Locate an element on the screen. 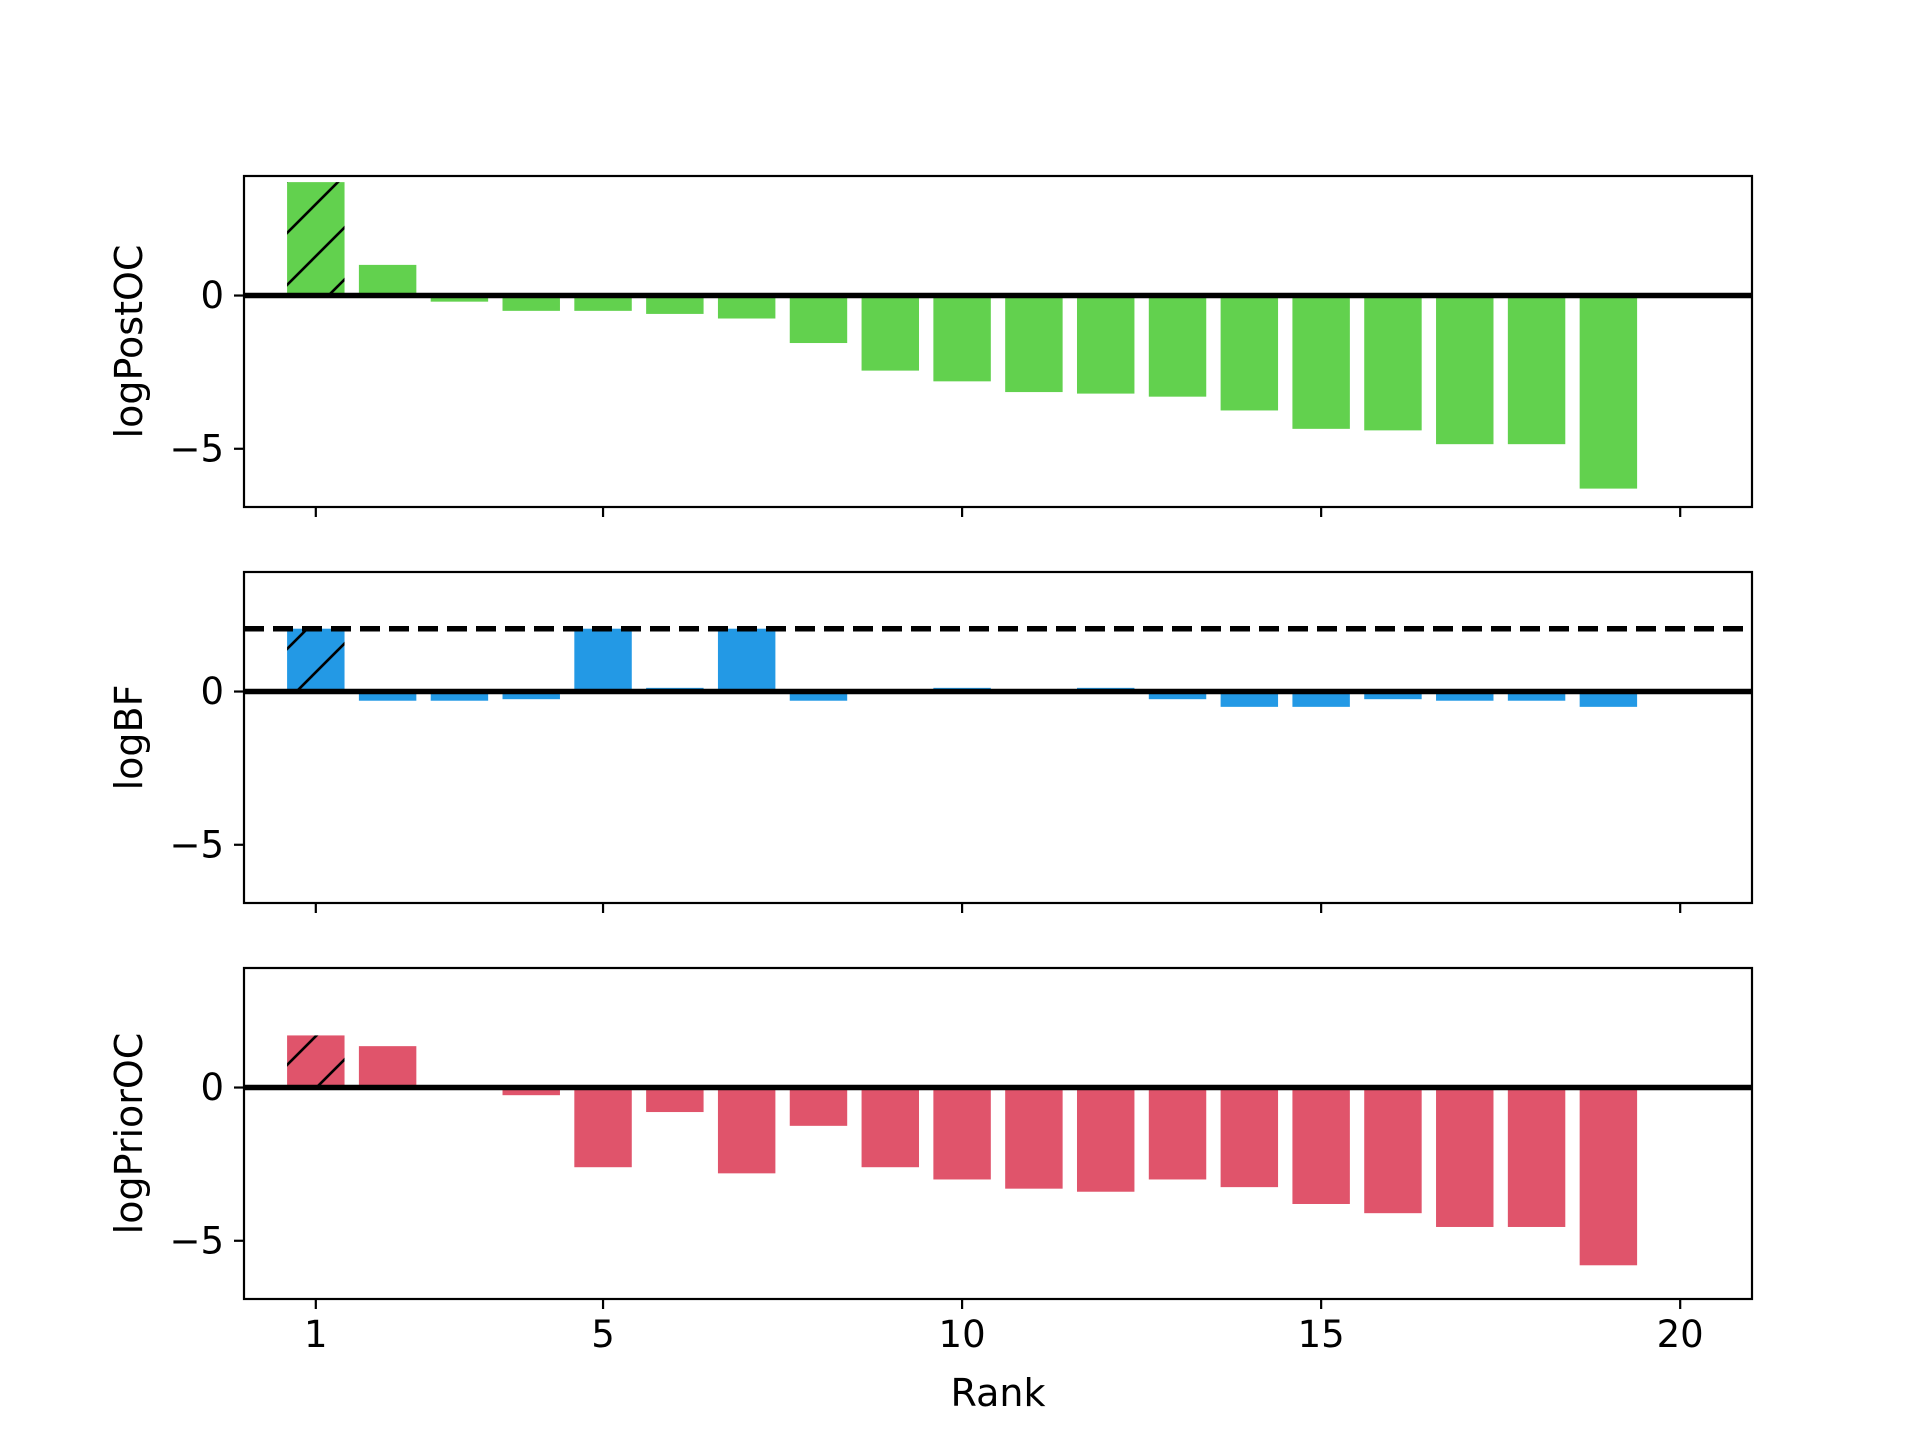  ylabel: logPostOC is located at coordinates (129, 342).